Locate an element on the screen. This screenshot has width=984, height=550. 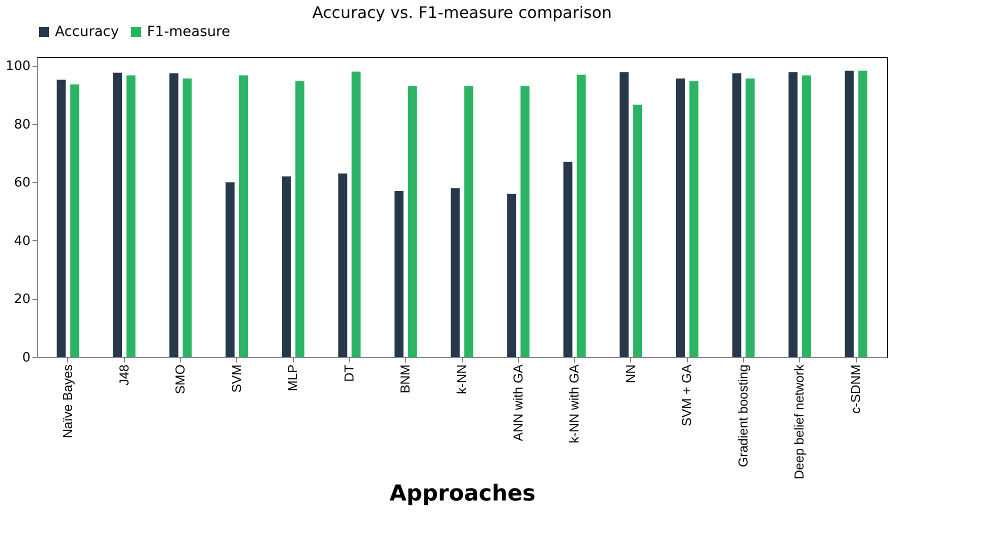
x-tick-label: SVM is located at coordinates (236, 378).